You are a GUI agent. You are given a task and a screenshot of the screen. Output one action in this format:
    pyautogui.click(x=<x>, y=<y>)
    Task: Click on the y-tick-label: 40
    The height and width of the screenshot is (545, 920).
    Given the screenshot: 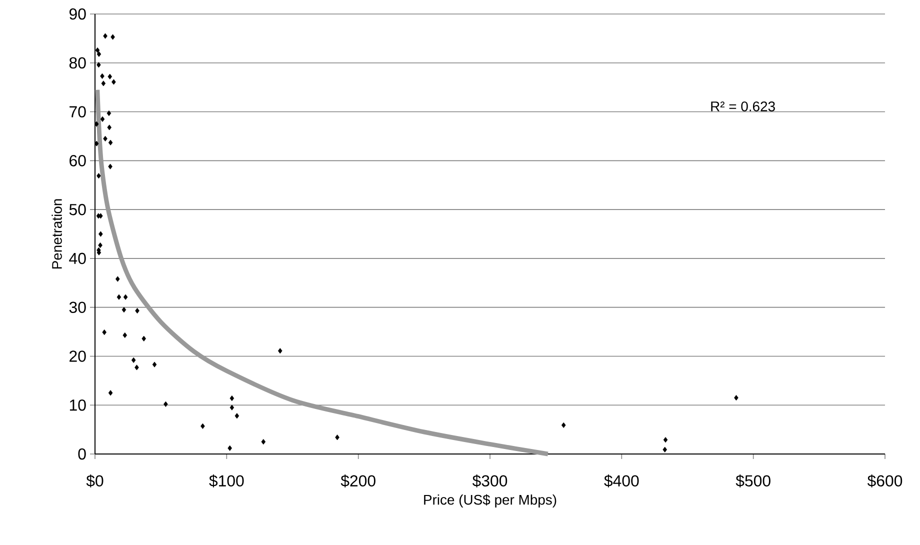 What is the action you would take?
    pyautogui.click(x=77, y=258)
    